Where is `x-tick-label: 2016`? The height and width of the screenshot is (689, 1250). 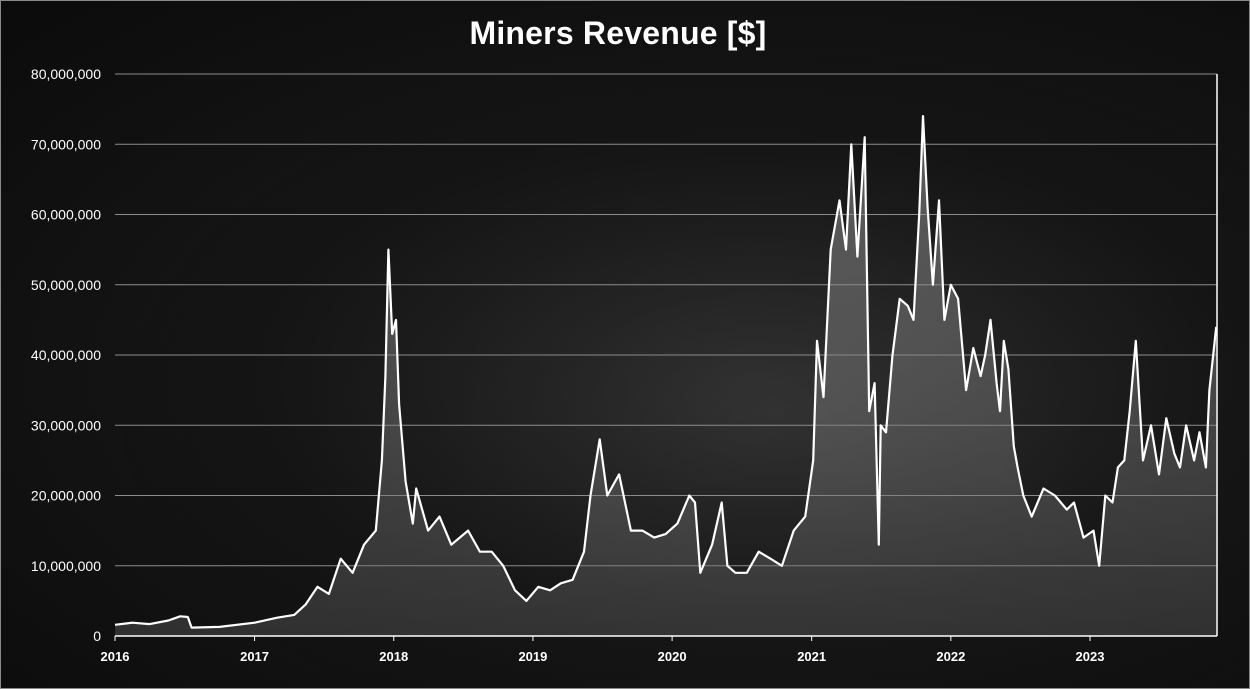
x-tick-label: 2016 is located at coordinates (115, 656).